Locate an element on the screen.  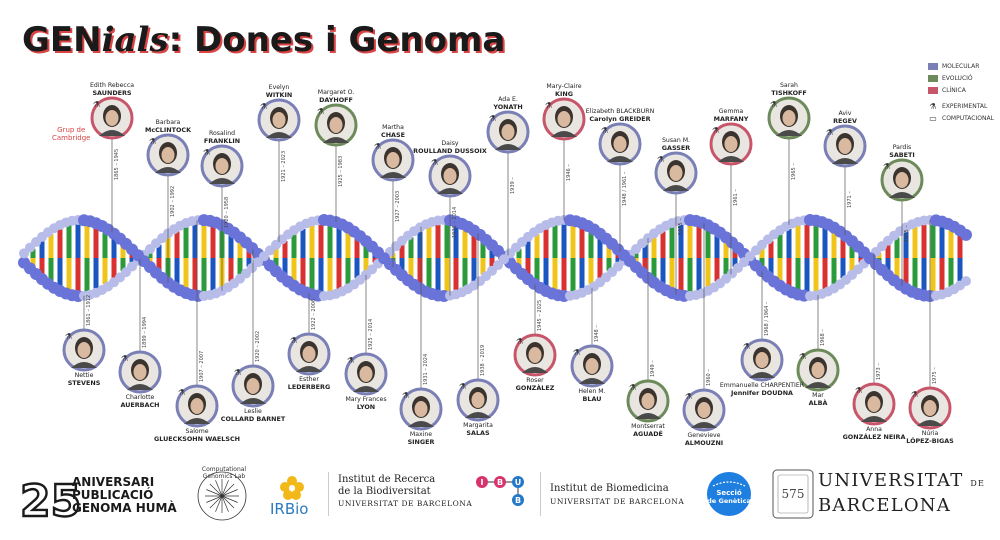
scientist-years: 1920 – 1958 is located at coordinates (227, 212).